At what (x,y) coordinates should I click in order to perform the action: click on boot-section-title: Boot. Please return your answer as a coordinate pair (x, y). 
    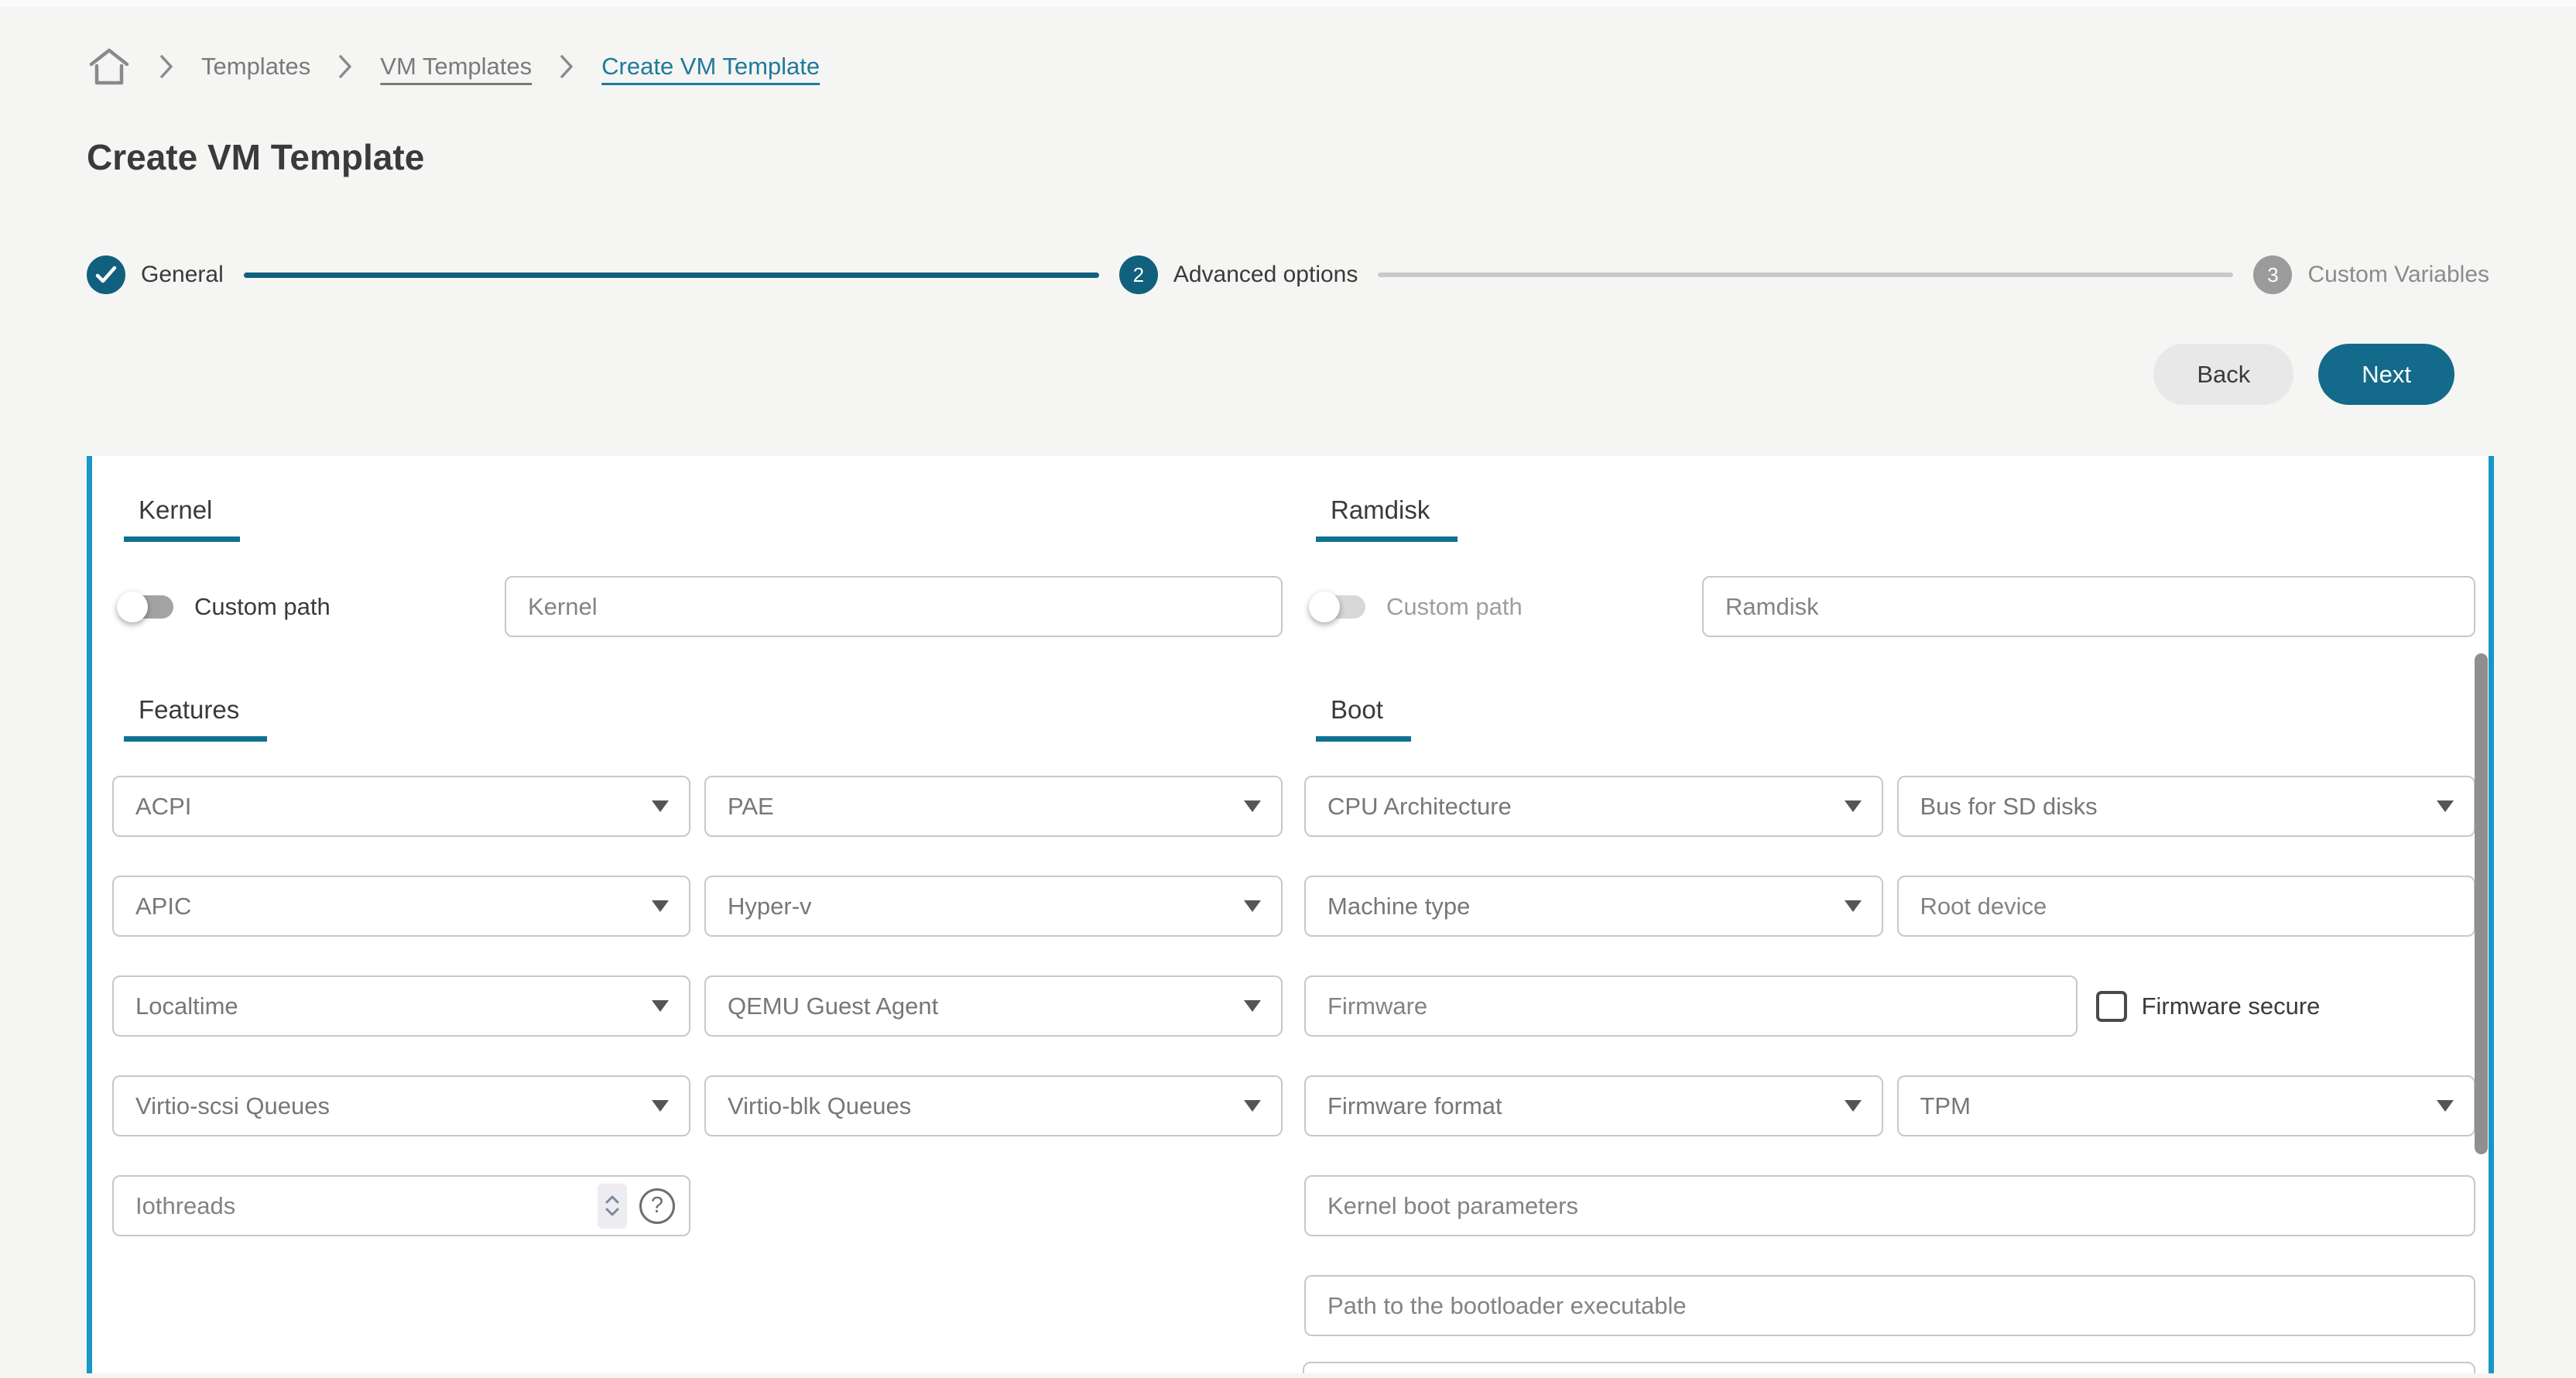
    Looking at the image, I should click on (1363, 718).